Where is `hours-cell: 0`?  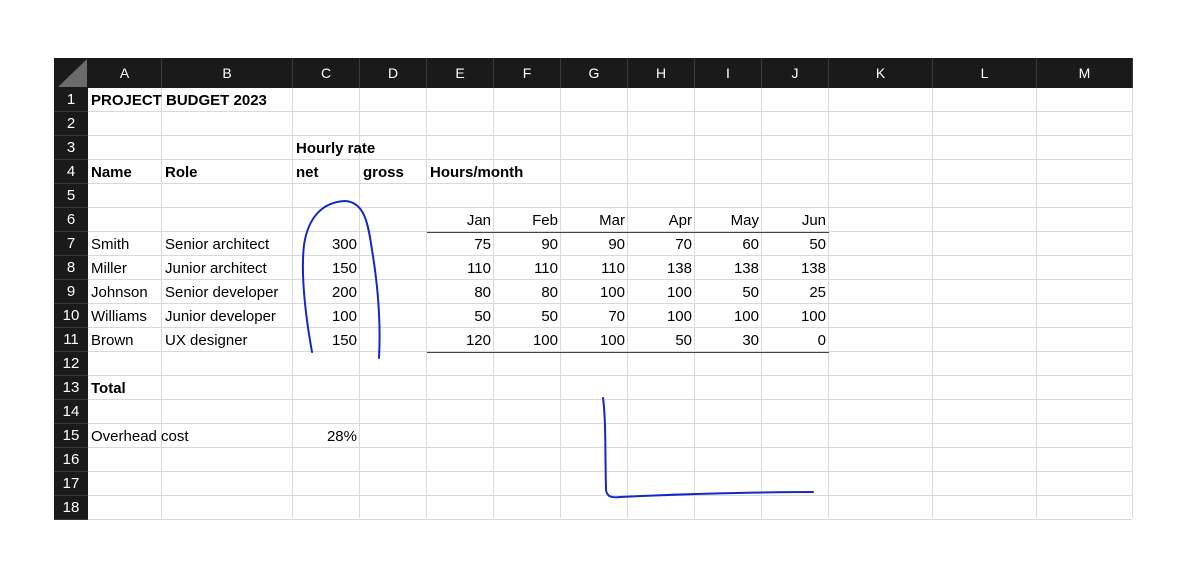 hours-cell: 0 is located at coordinates (821, 340).